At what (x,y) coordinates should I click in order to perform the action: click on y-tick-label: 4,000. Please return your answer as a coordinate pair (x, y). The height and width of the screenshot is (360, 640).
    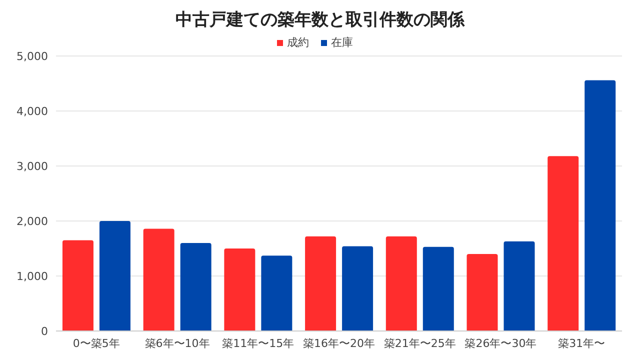
    Looking at the image, I should click on (32, 111).